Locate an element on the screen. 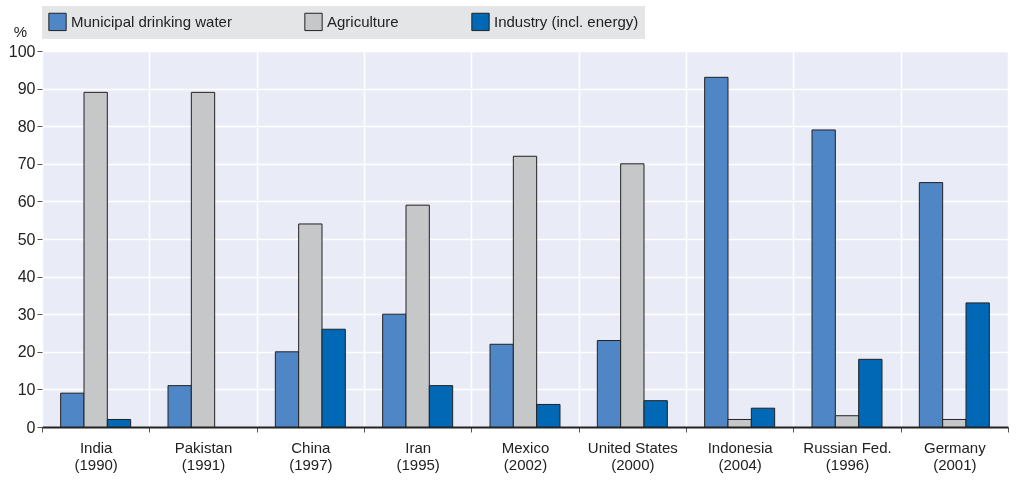 The height and width of the screenshot is (496, 1023). y-tick-label: 80 is located at coordinates (26, 126).